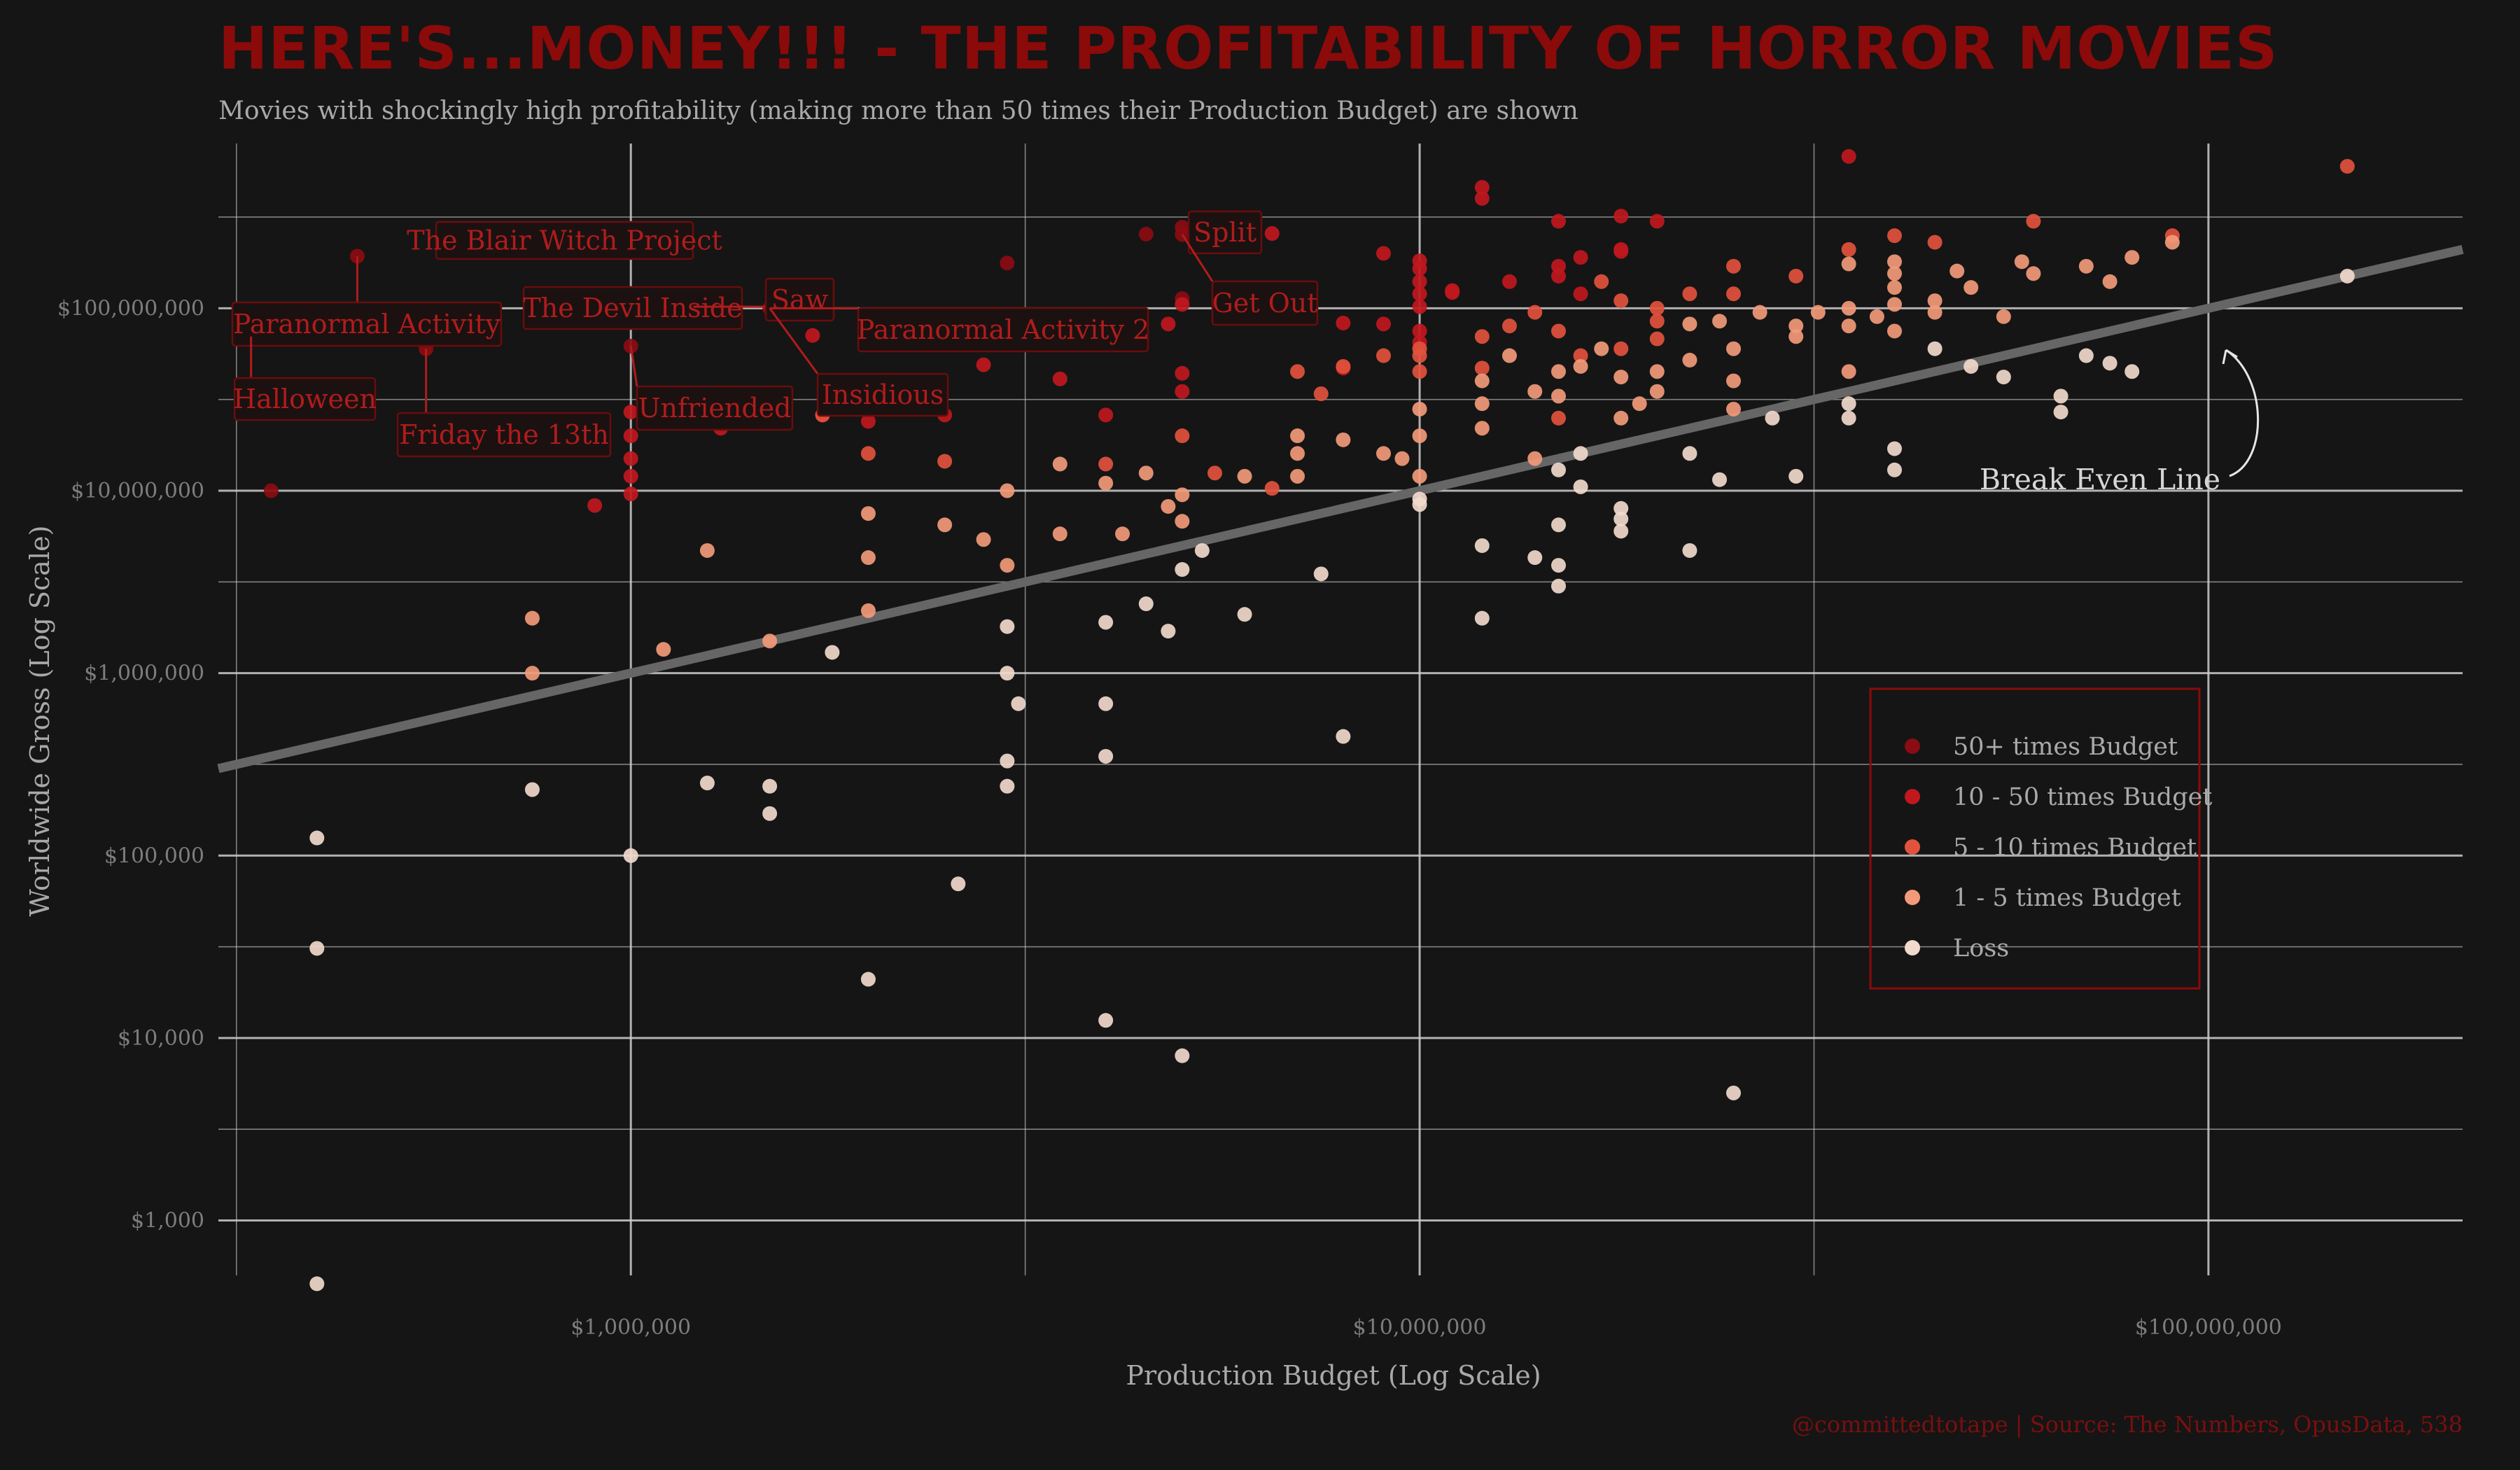 This screenshot has width=2520, height=1470. I want to click on legend-label: 1 - 5 times Budget, so click(2067, 898).